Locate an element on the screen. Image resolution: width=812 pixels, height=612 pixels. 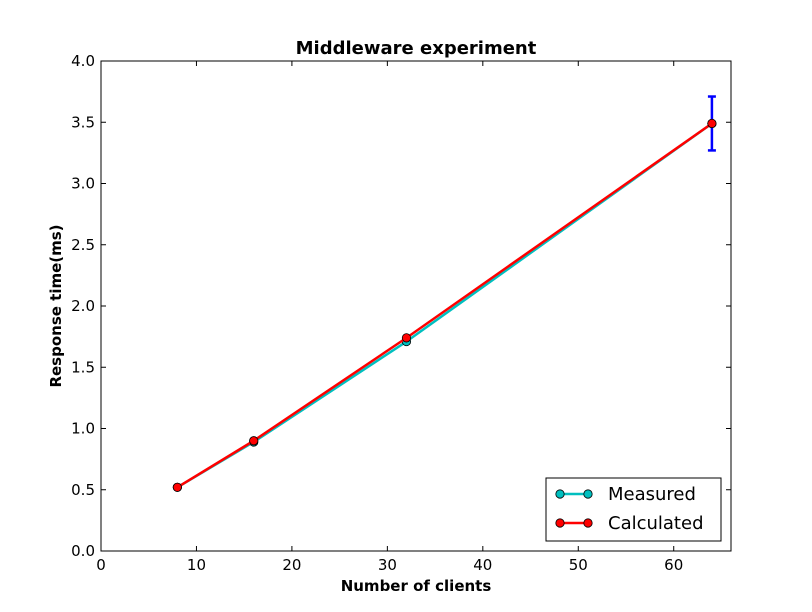
legend-label-calculated: Calculated is located at coordinates (656, 523).